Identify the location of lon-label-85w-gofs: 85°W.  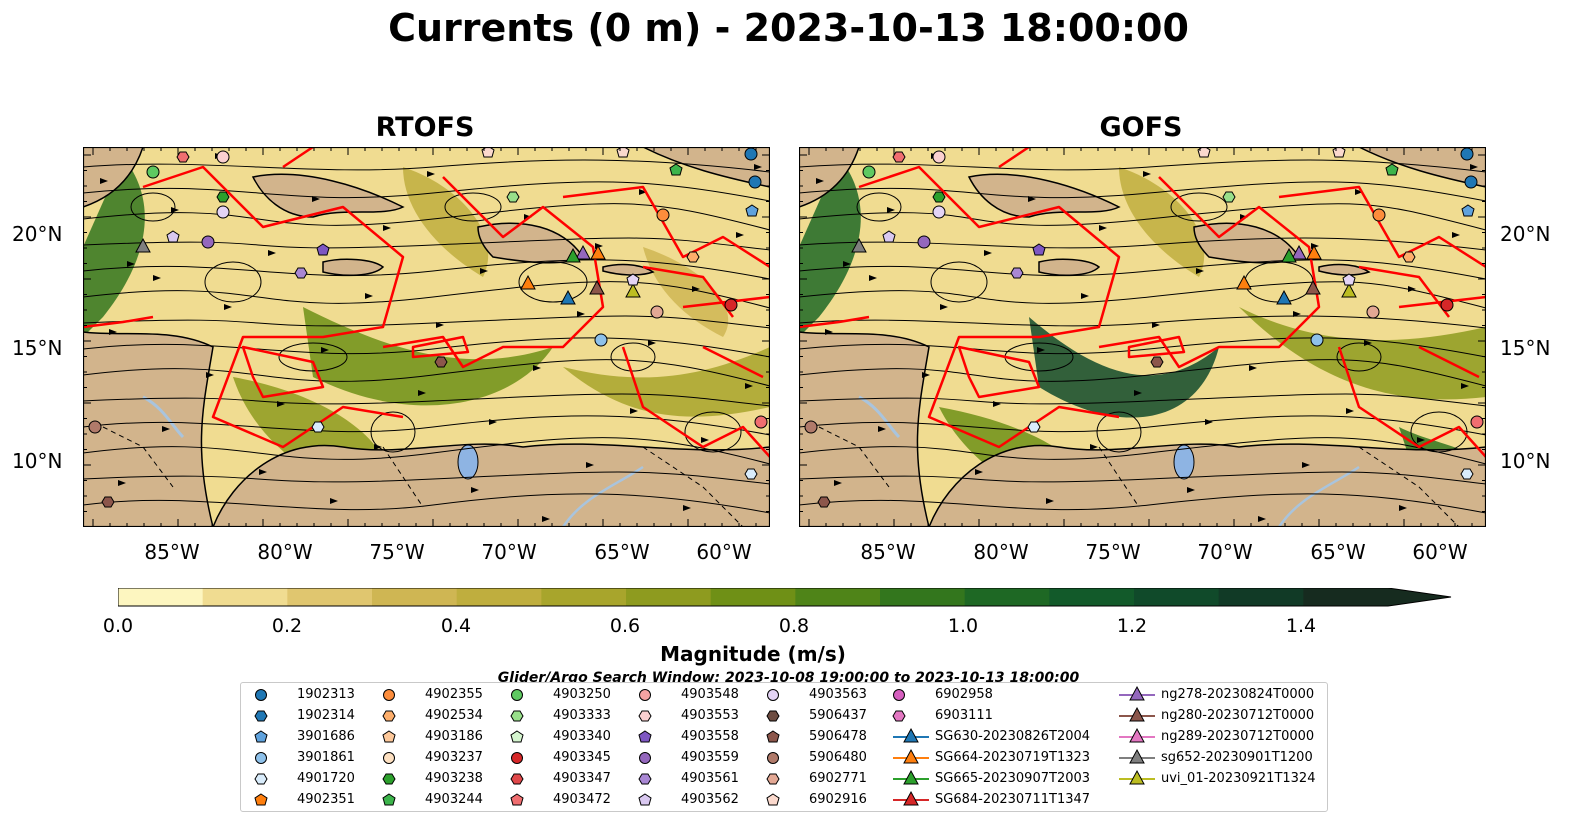
(888, 552).